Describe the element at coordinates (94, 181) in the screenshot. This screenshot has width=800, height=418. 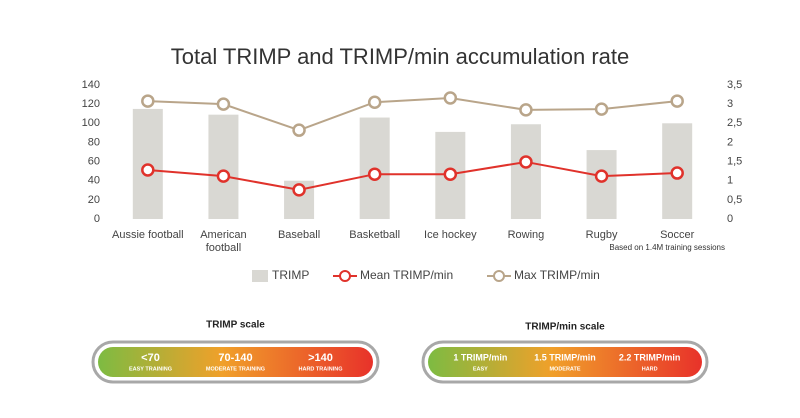
I see `y-tick-label: 40` at that location.